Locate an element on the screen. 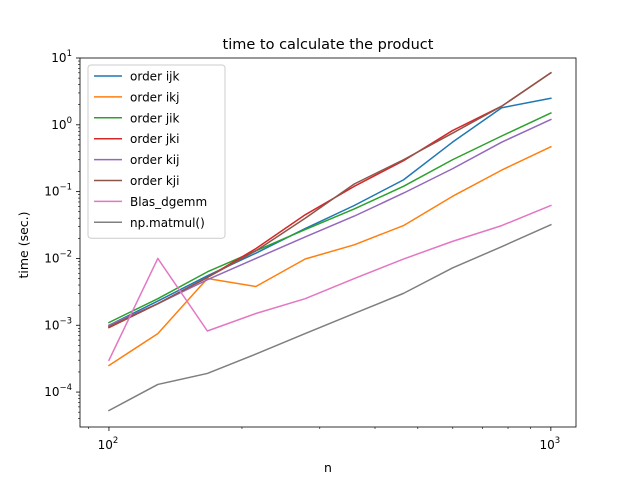 The height and width of the screenshot is (480, 640). chart-title: time to calculate the product is located at coordinates (328, 45).